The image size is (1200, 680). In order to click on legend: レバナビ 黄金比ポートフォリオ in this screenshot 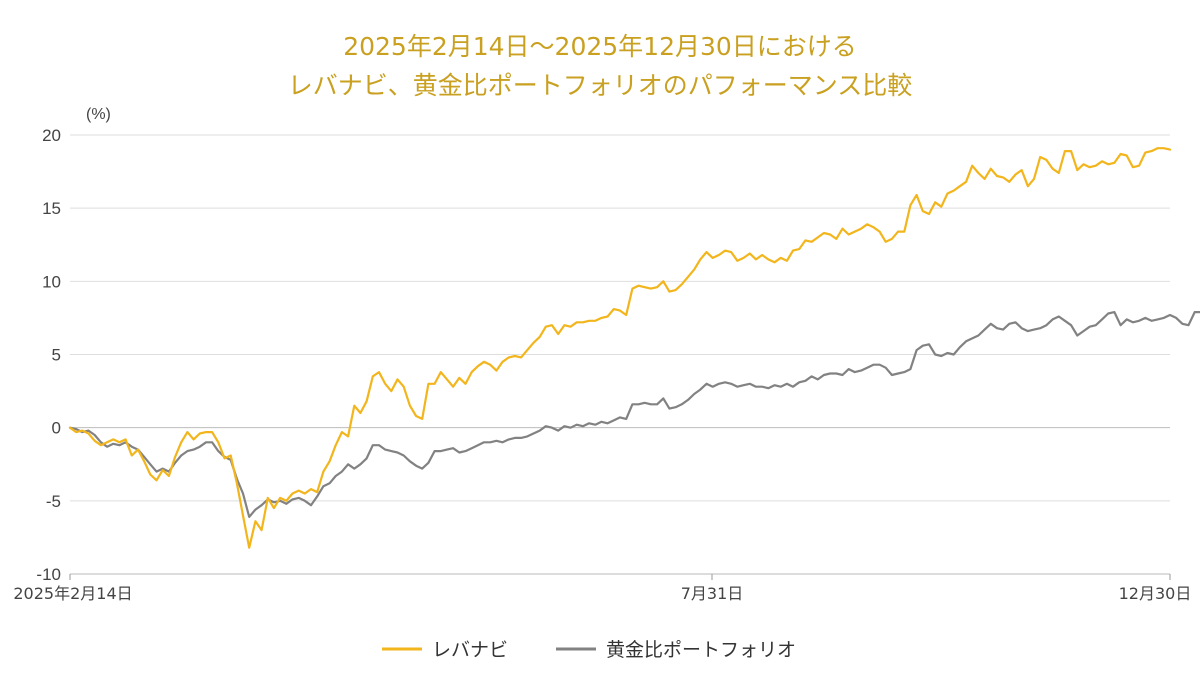, I will do `click(589, 650)`.